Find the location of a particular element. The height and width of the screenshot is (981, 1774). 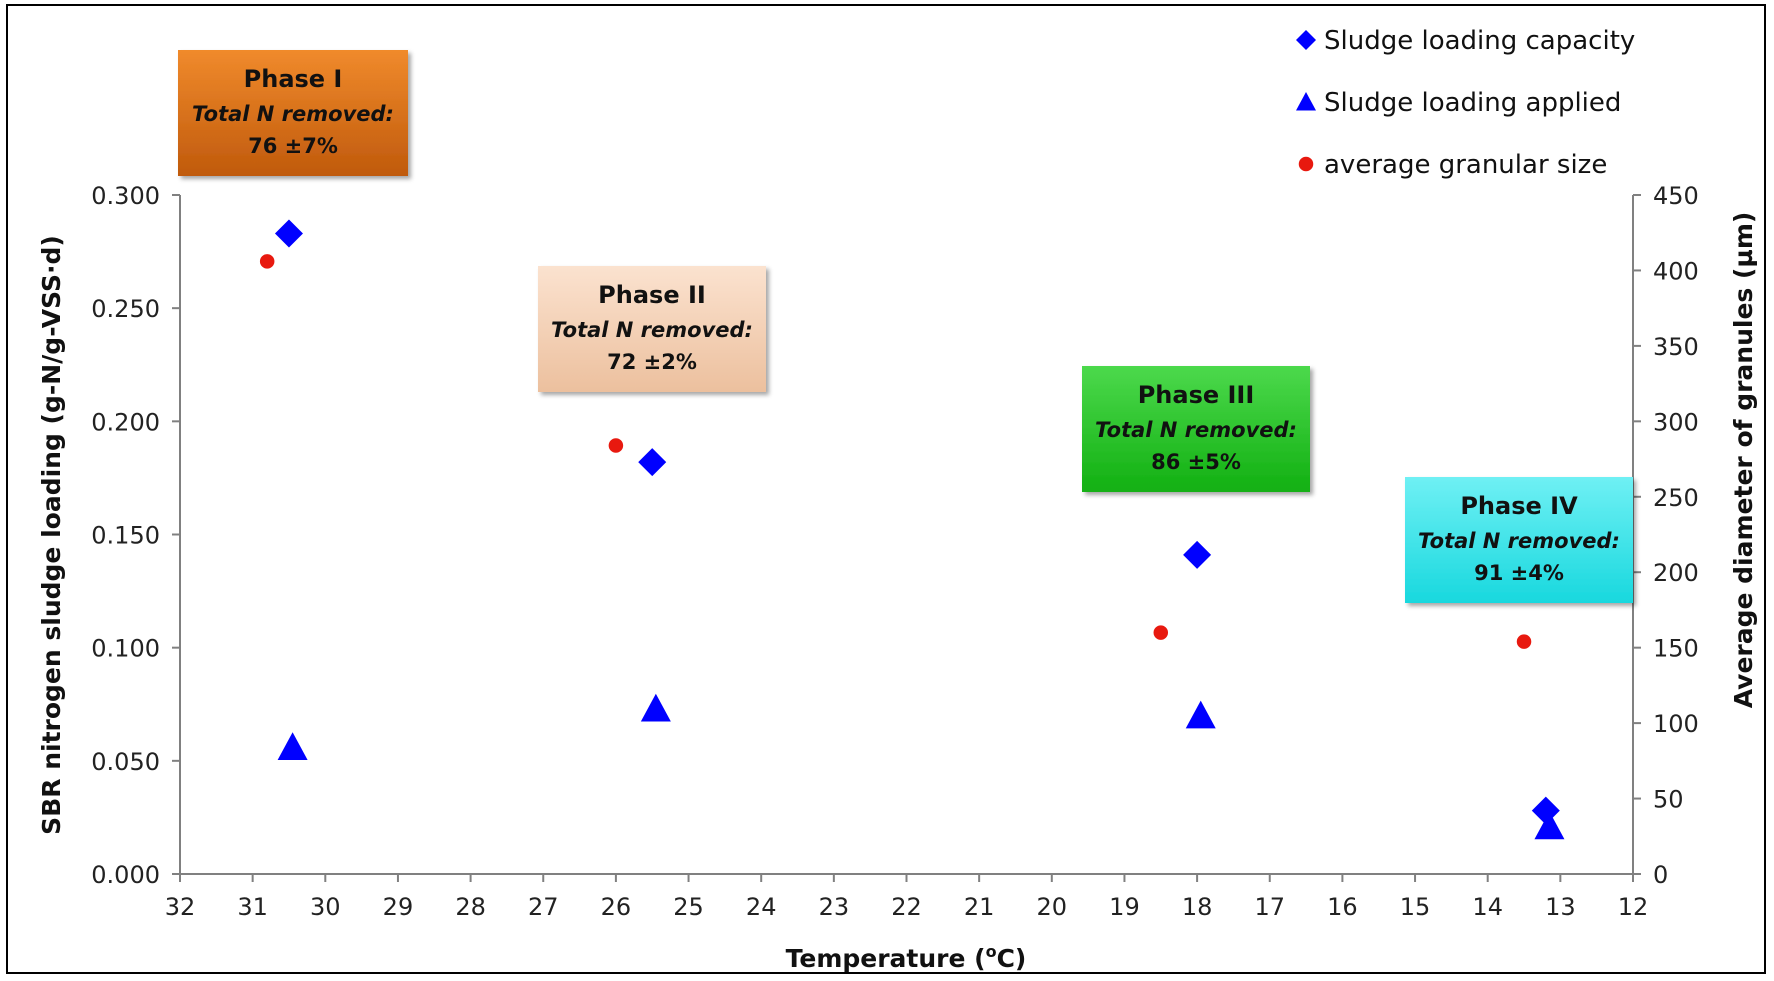

phase-annotation: Phase III Total N removed: 86 ±5% is located at coordinates (1196, 429).